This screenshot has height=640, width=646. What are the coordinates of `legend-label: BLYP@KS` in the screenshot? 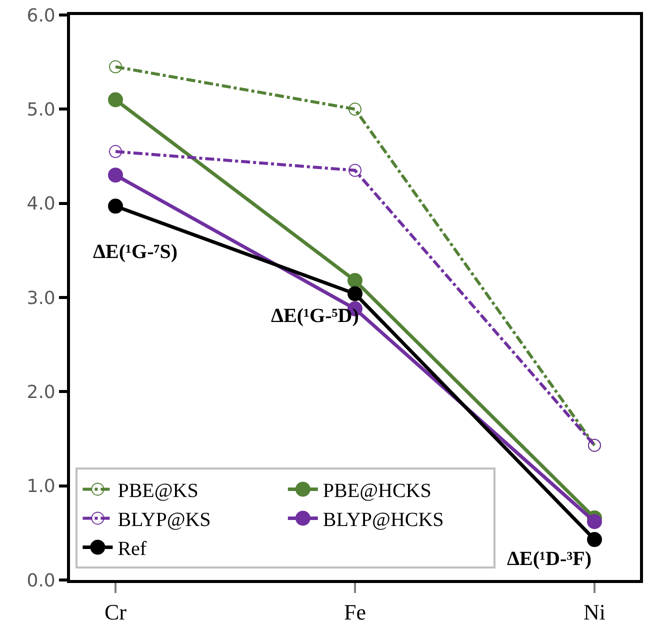 It's located at (164, 520).